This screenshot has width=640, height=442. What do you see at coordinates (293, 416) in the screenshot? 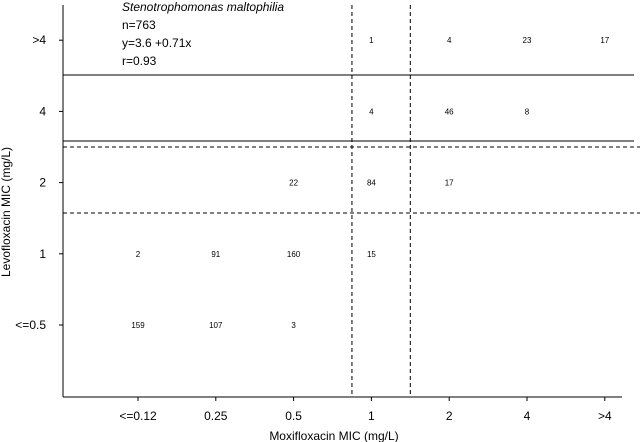
I see `x-tick-label: 0.5` at bounding box center [293, 416].